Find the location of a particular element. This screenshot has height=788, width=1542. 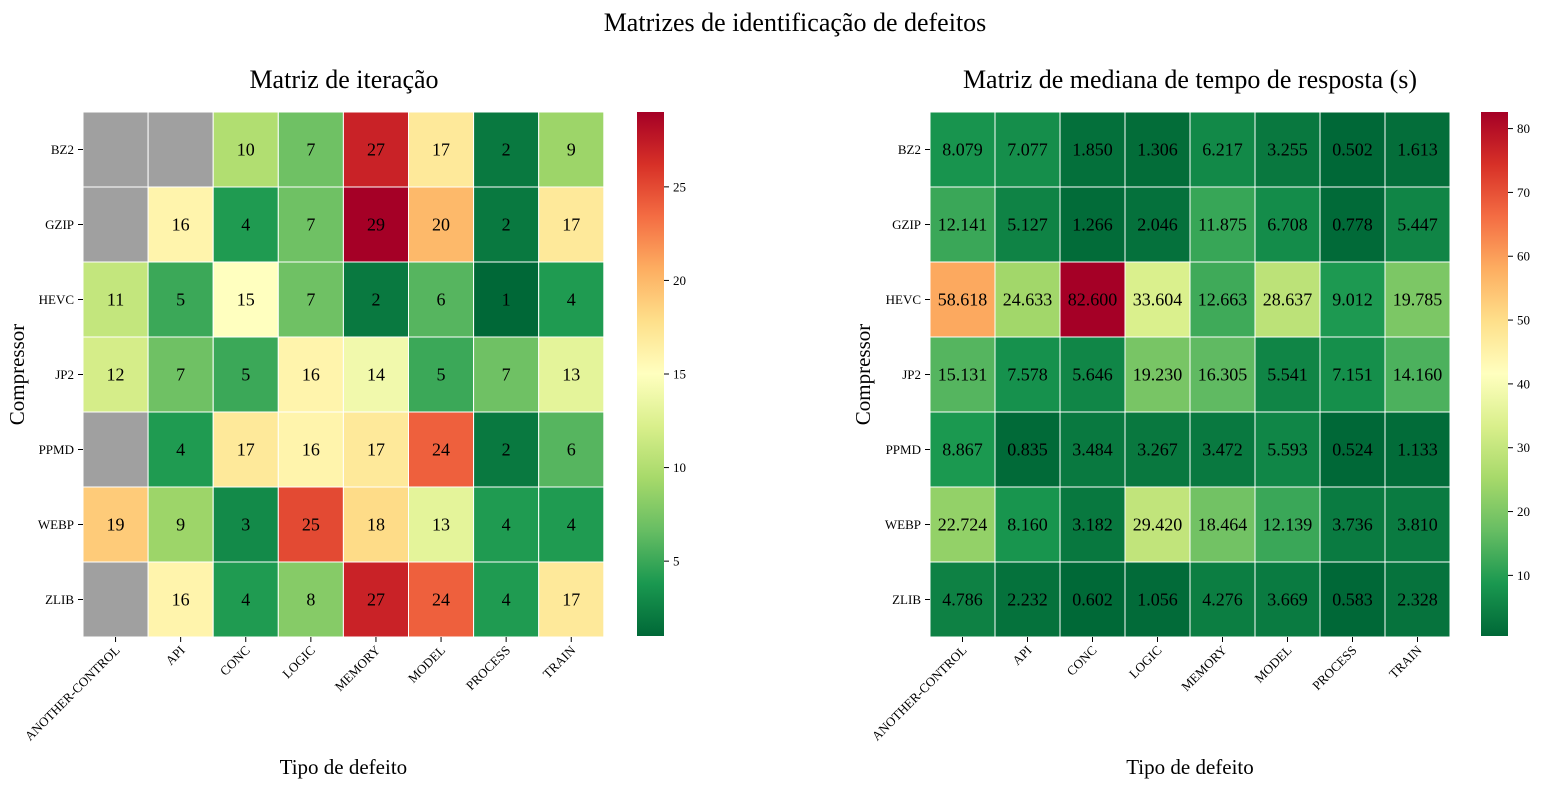

y-axis-label: Compressor is located at coordinates (17, 375).